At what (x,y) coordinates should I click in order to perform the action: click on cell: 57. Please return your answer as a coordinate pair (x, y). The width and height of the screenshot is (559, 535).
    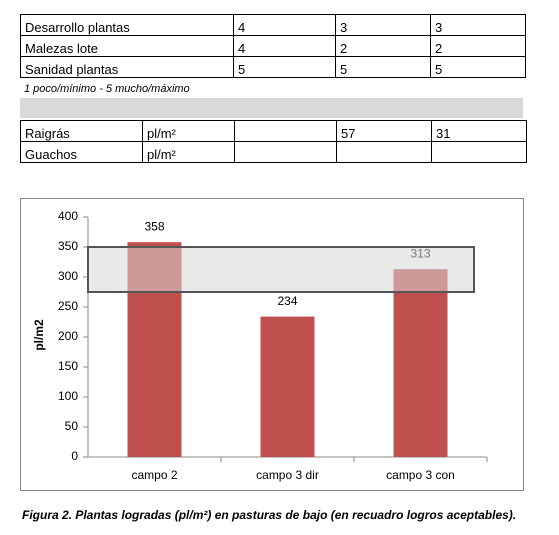
    Looking at the image, I should click on (384, 131).